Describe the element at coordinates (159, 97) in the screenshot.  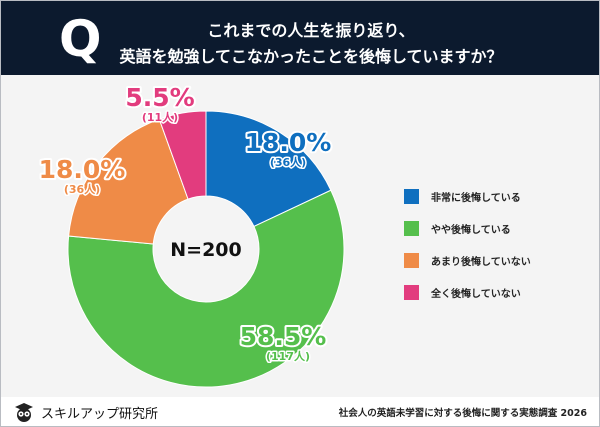
I see `value-label: 5.5%` at that location.